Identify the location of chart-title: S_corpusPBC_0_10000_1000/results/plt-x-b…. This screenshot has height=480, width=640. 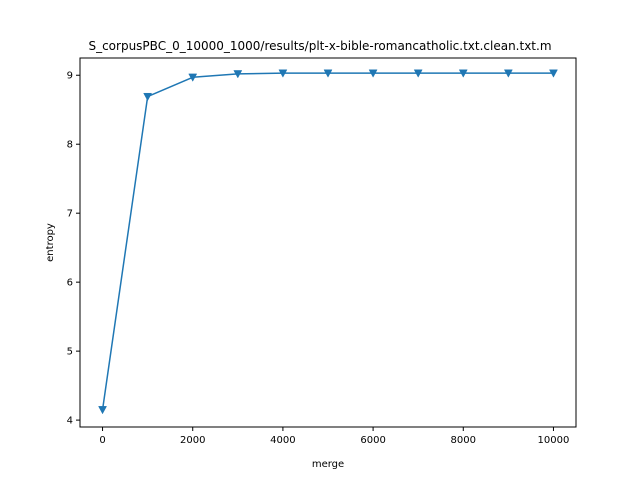
(319, 46).